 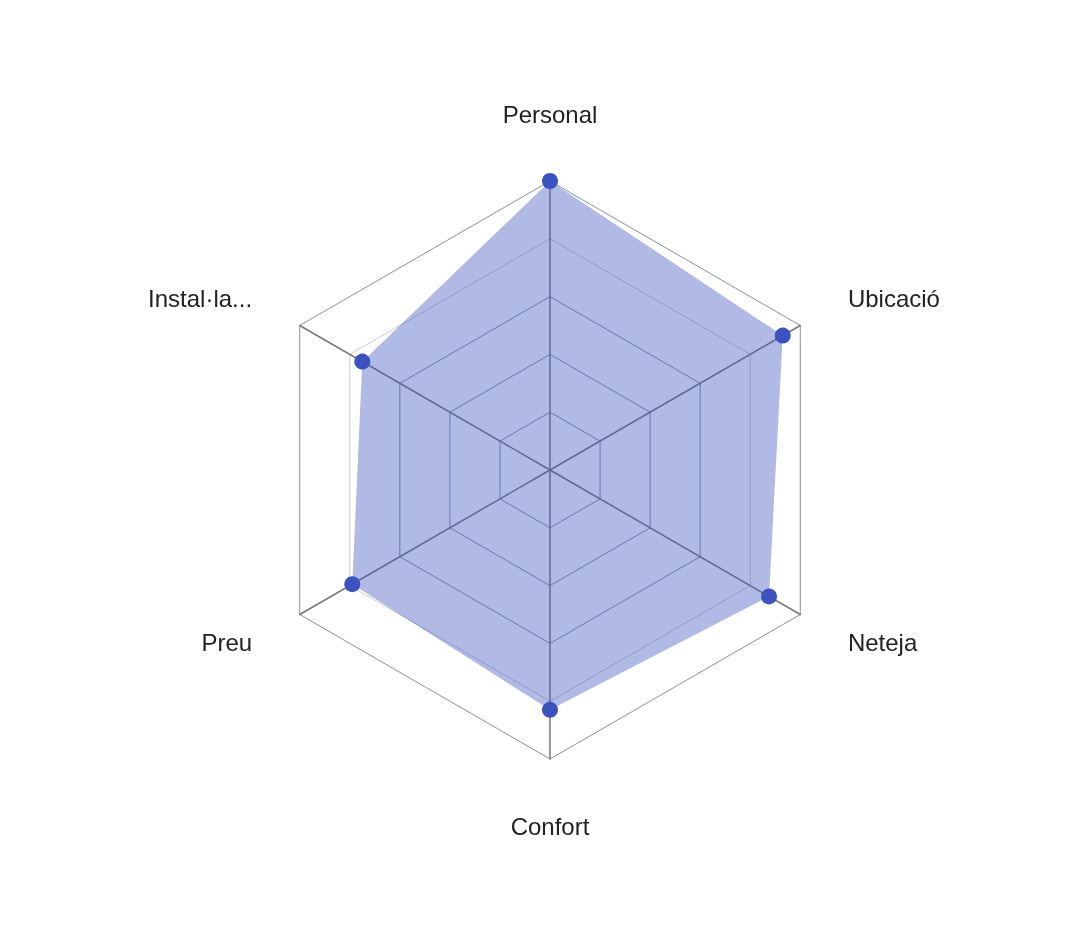 I want to click on spoke-label: Ubicació, so click(x=893, y=298).